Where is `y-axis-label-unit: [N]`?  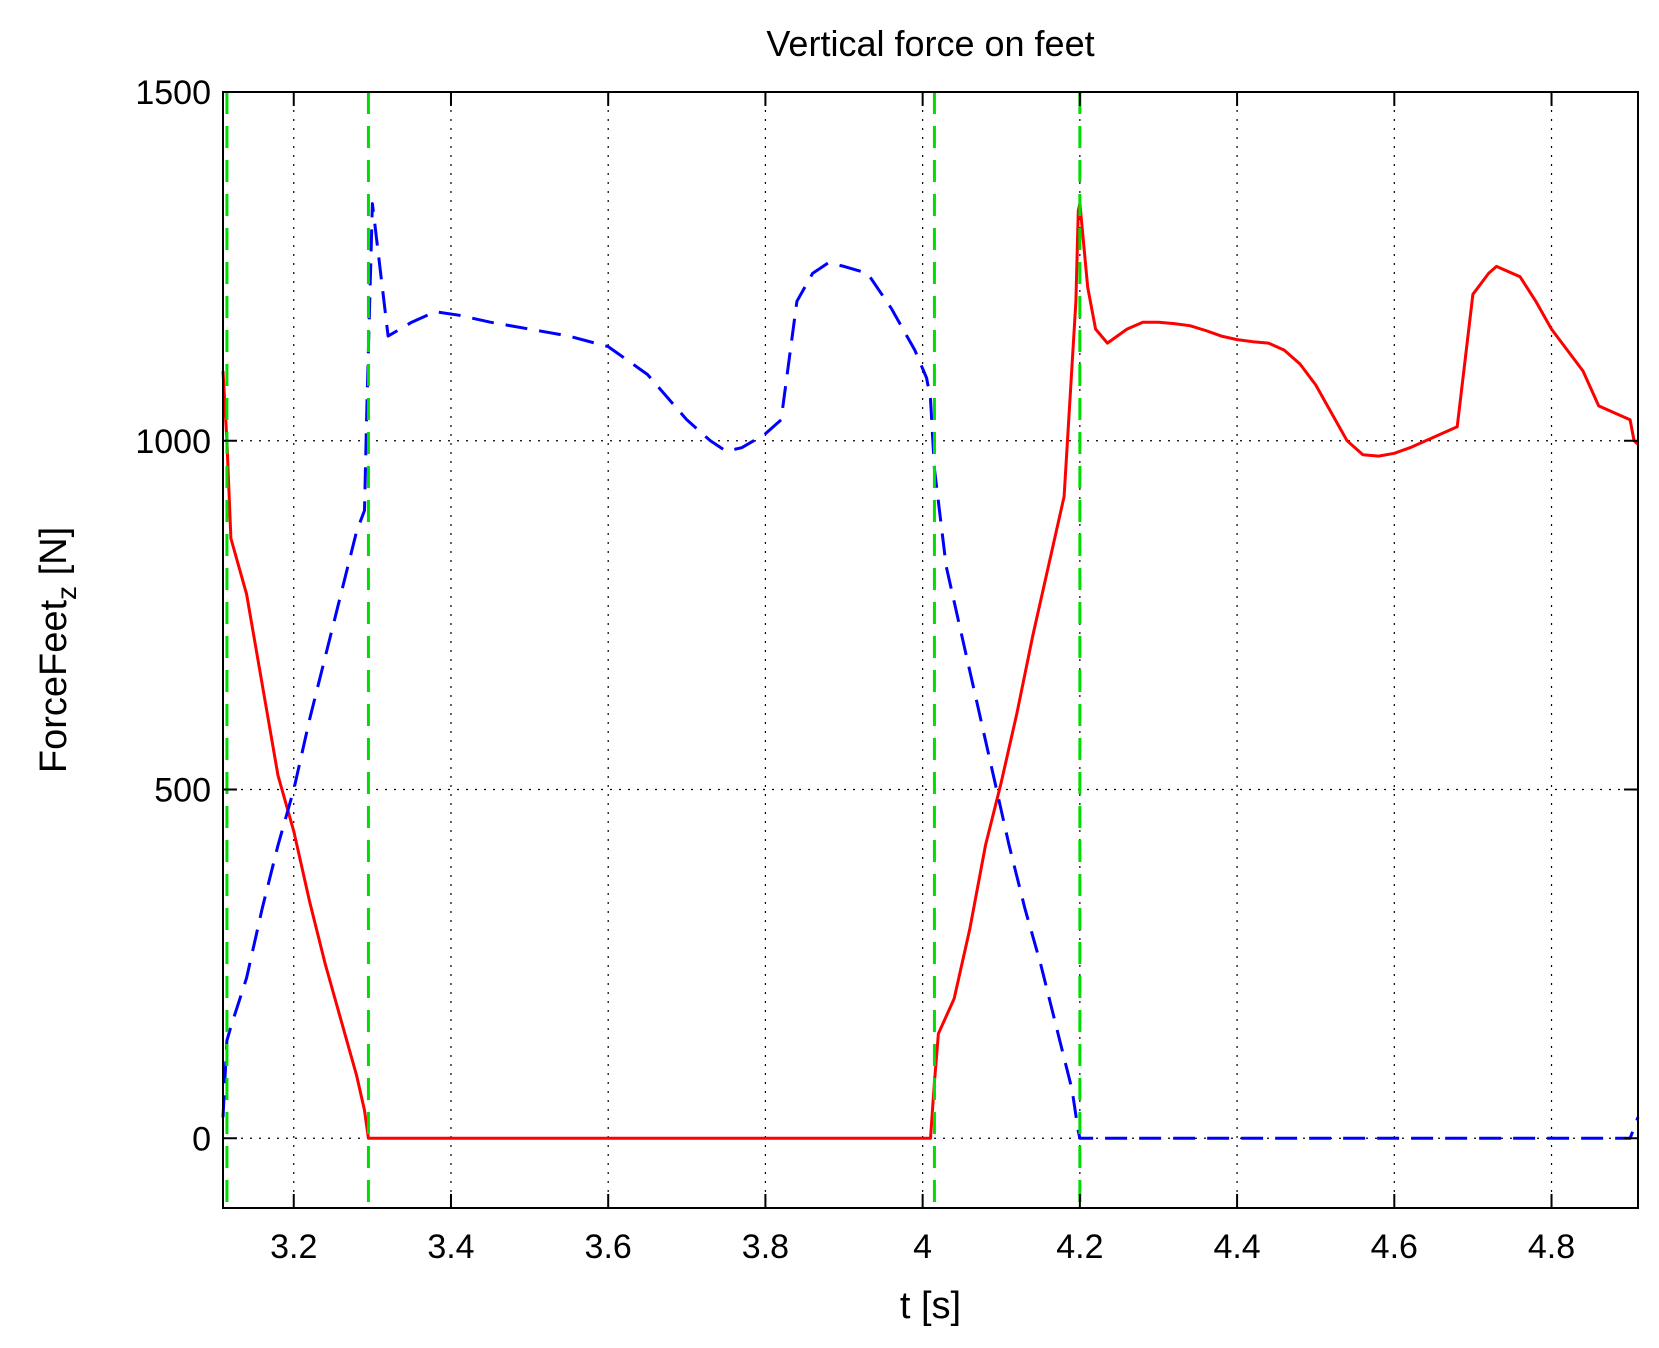
y-axis-label-unit: [N] is located at coordinates (54, 556).